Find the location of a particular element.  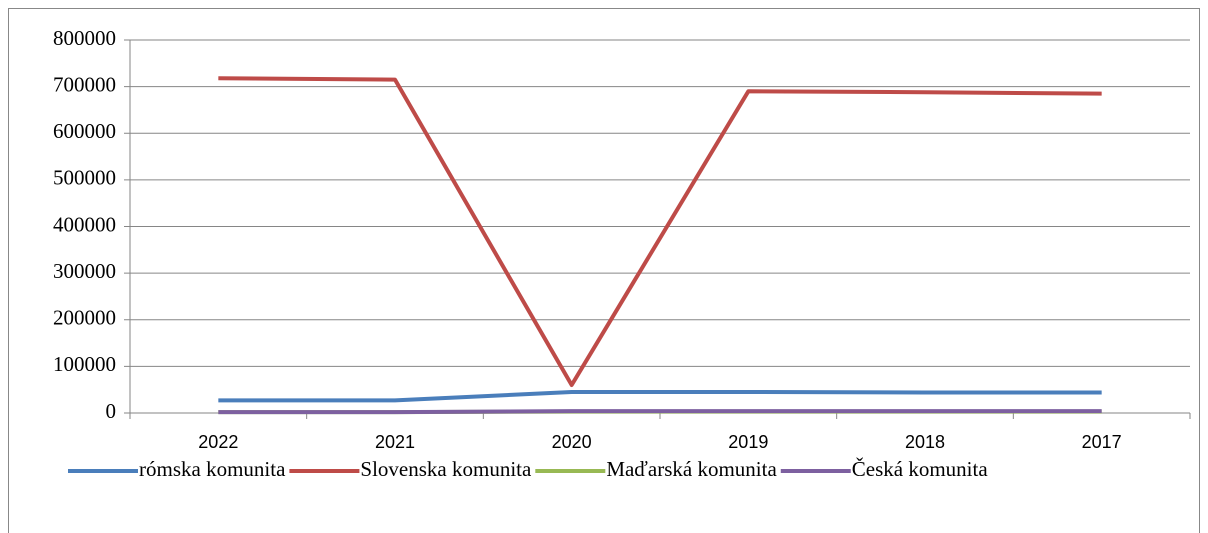

y-tick-label: 100000 is located at coordinates (84, 364).